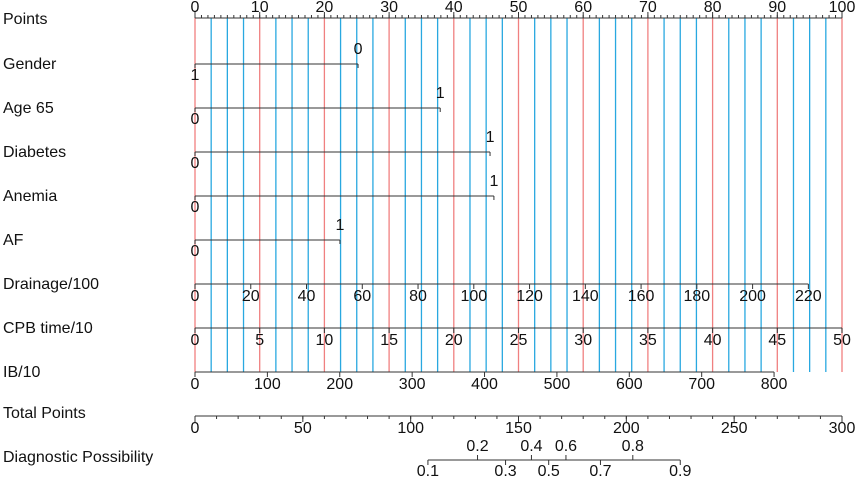  I want to click on tick-label: 160, so click(641, 296).